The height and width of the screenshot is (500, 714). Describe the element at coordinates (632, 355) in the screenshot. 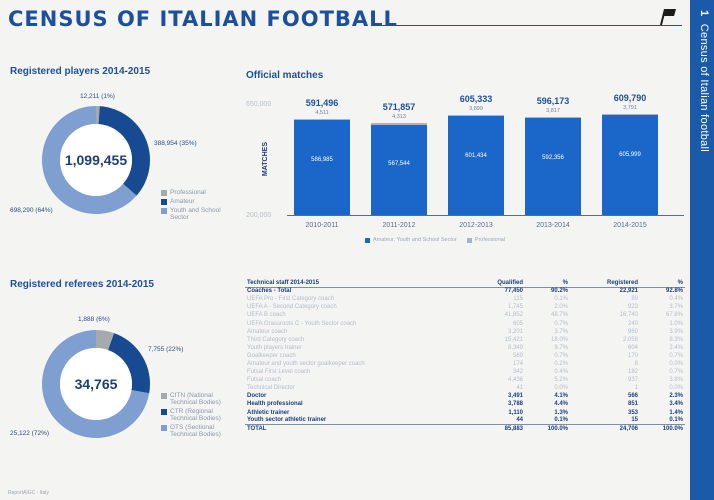

I see `table-cell: 170` at that location.